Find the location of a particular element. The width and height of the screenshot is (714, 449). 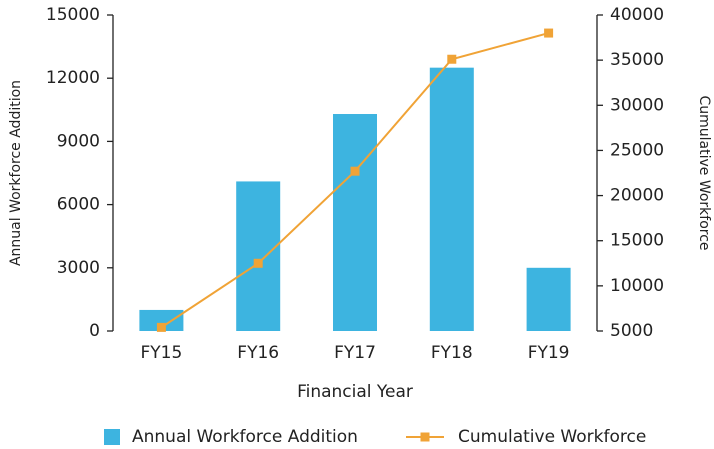

y2-tick-label: 30000 is located at coordinates (637, 105).